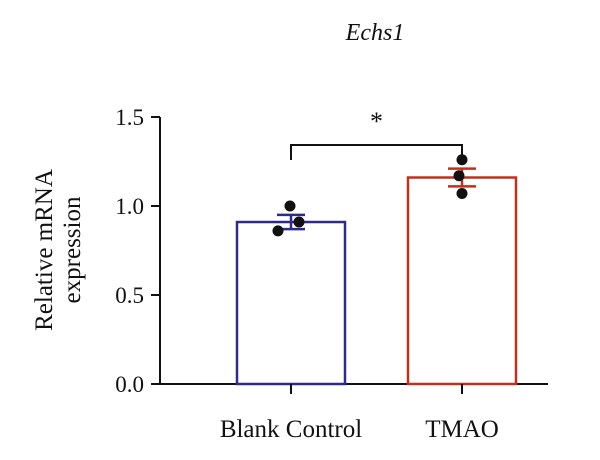 This screenshot has height=460, width=600. Describe the element at coordinates (129, 117) in the screenshot. I see `y-tick-label: 1.5` at that location.